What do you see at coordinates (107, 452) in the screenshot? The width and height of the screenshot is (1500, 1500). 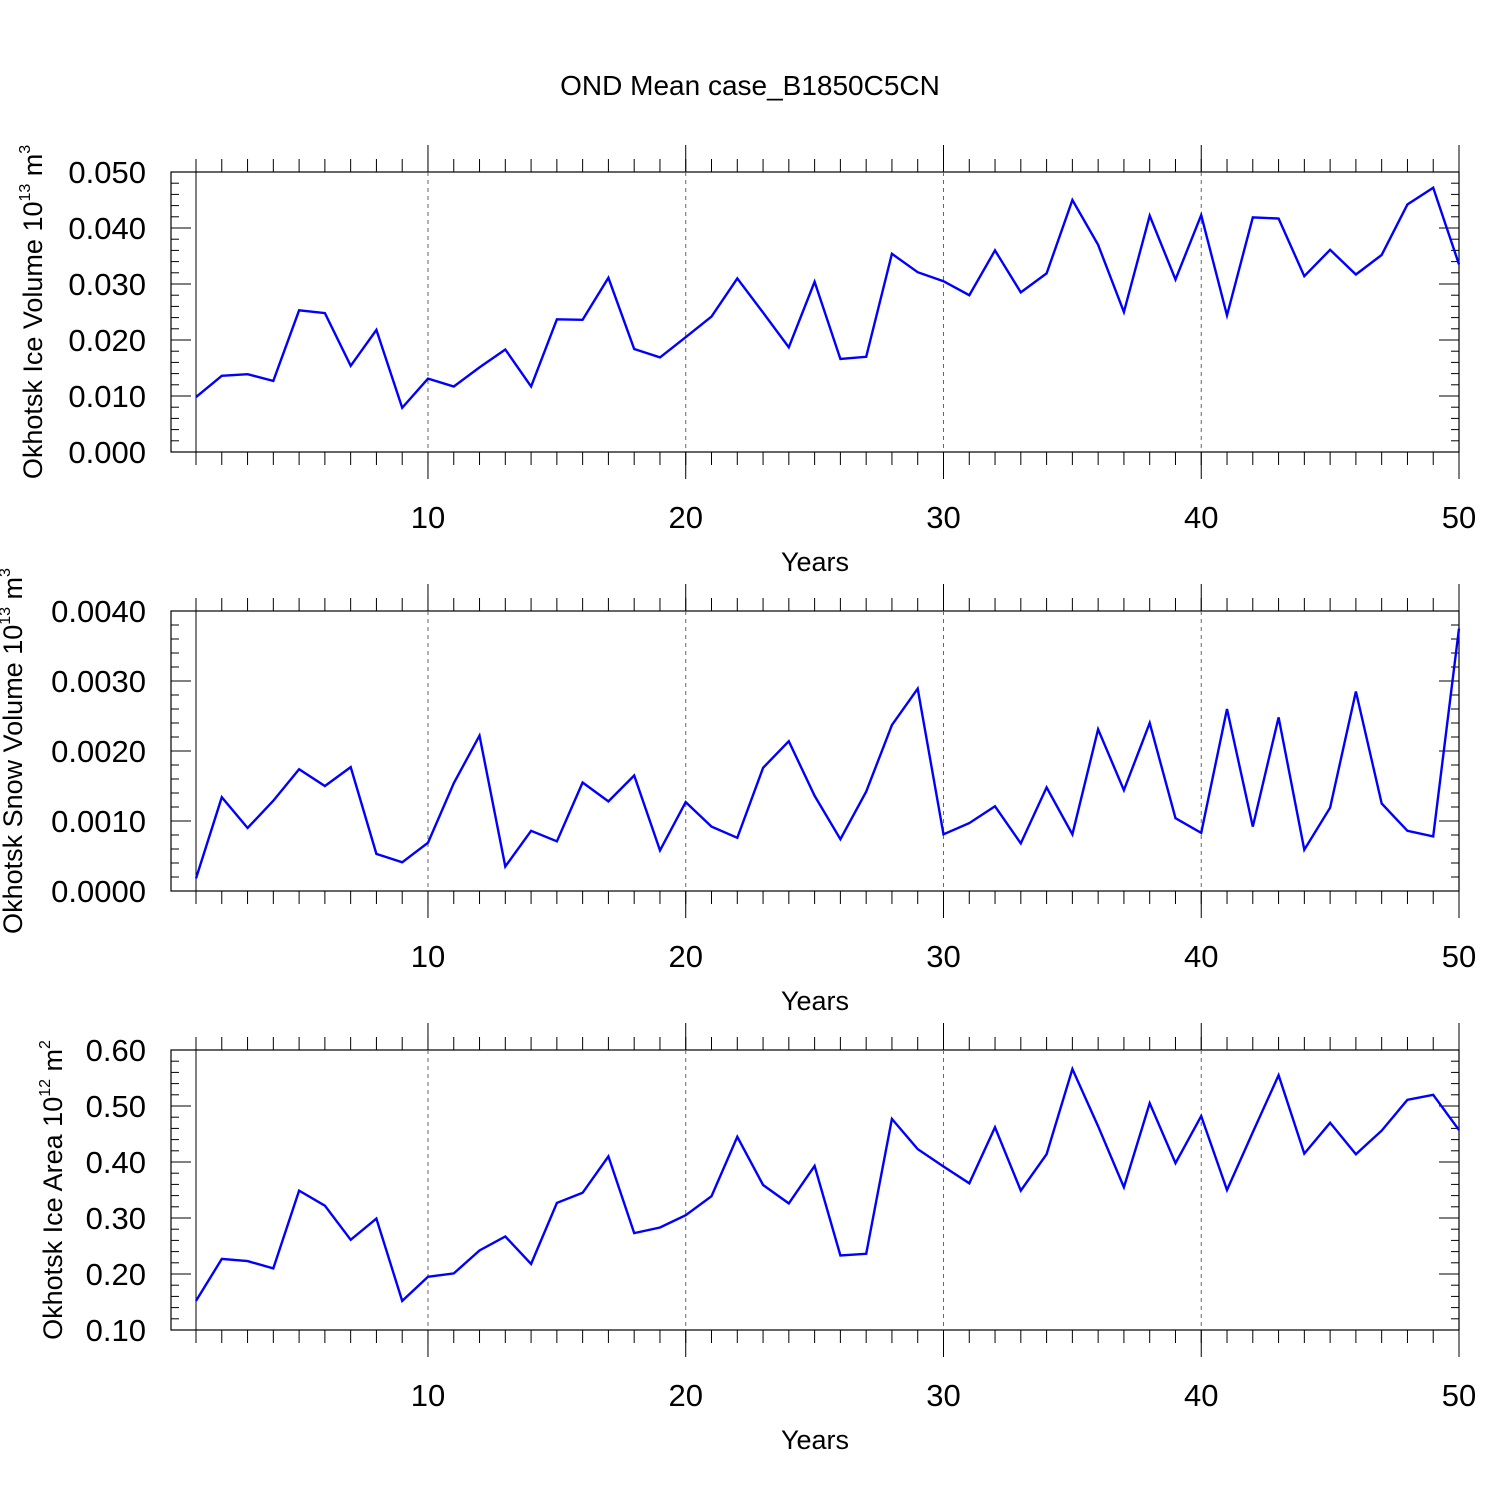 I see `y-tick-label: 0.000` at bounding box center [107, 452].